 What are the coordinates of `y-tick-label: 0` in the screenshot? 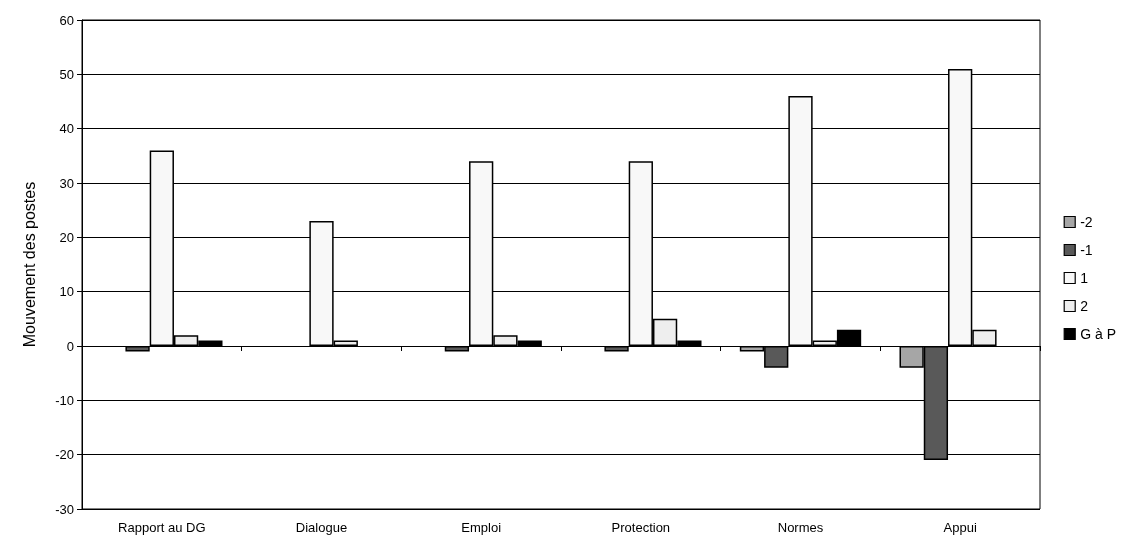 It's located at (70, 346).